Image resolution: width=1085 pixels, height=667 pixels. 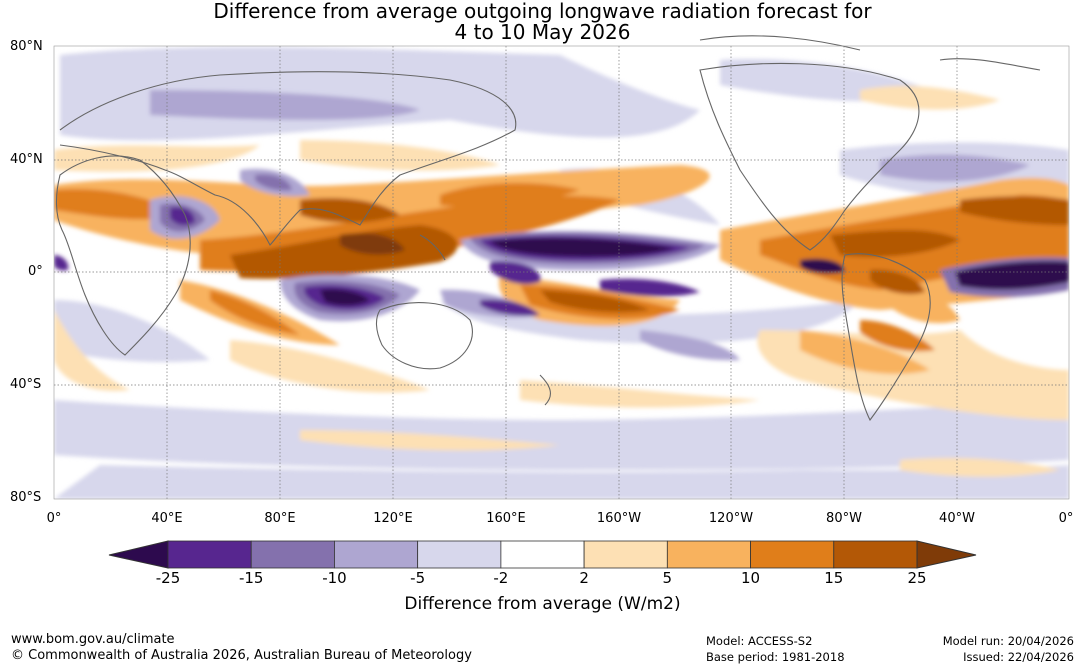 I want to click on lon-label-0-left: 0°, so click(x=54, y=518).